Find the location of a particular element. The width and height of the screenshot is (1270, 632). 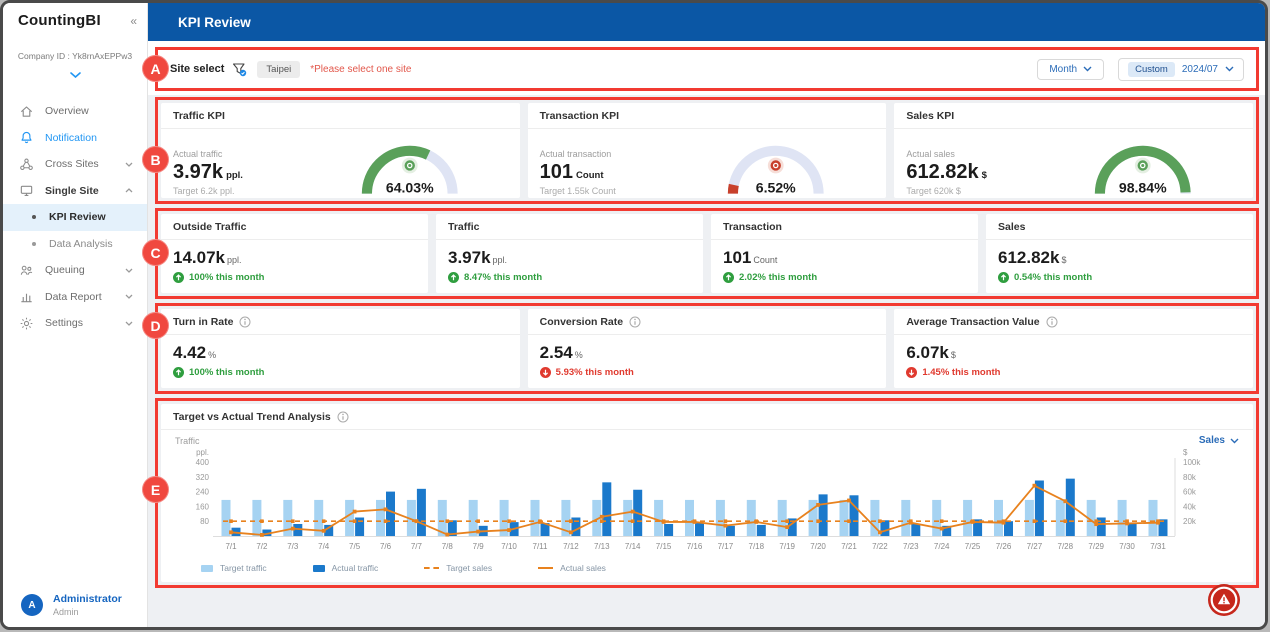

svg-text: 100k is located at coordinates (1192, 462).